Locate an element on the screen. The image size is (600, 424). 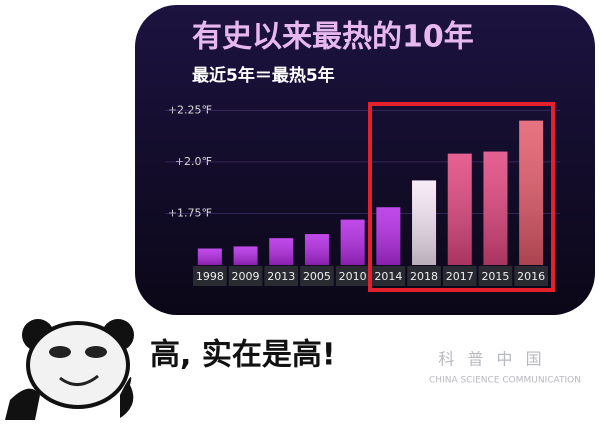
x-tick-label: 2015 is located at coordinates (495, 276).